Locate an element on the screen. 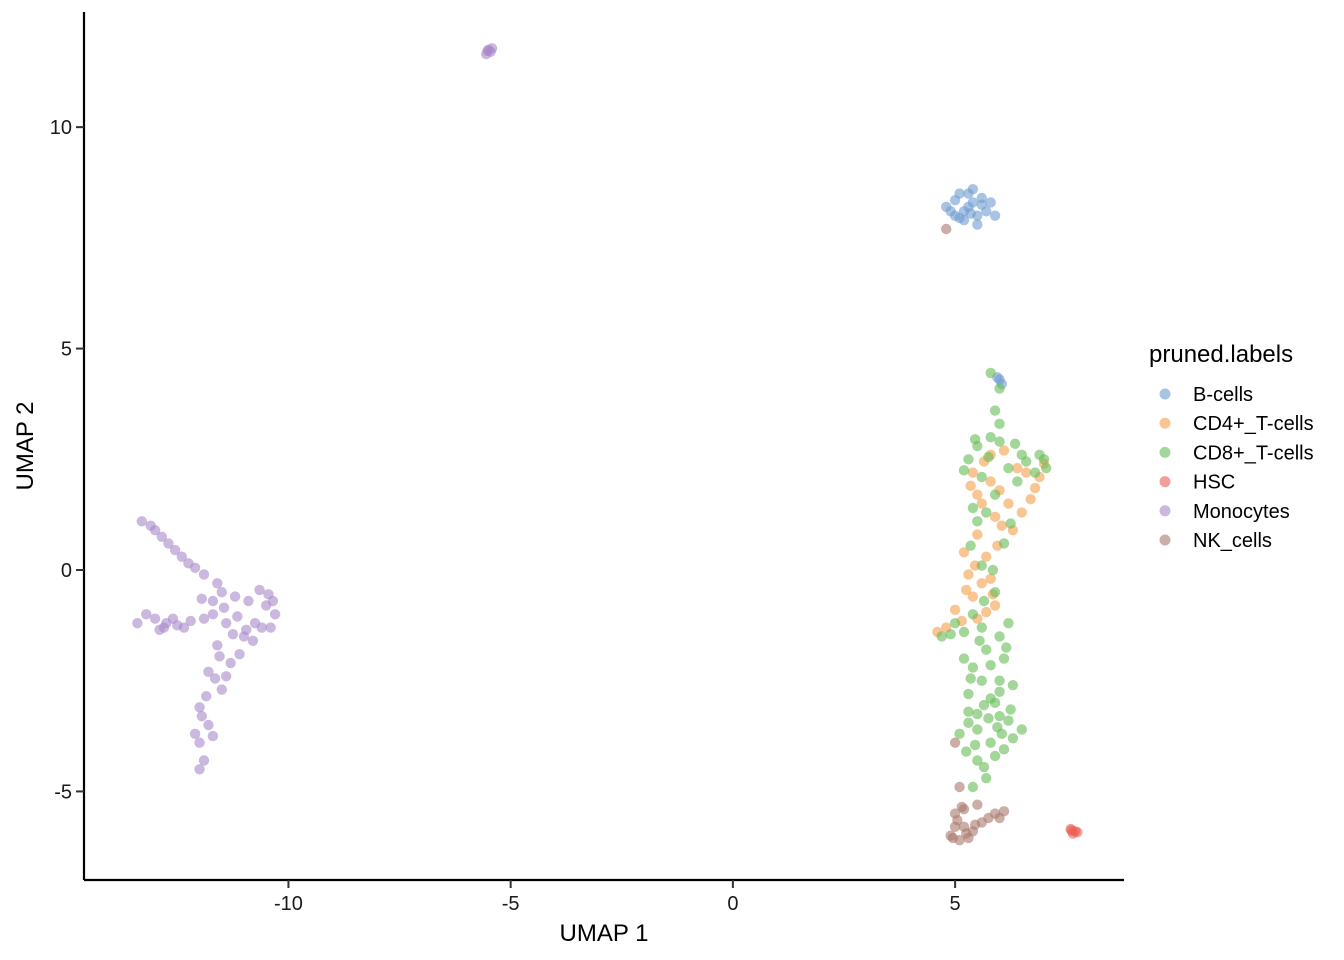 This screenshot has width=1344, height=960. x-tick-label: -10 is located at coordinates (288, 904).